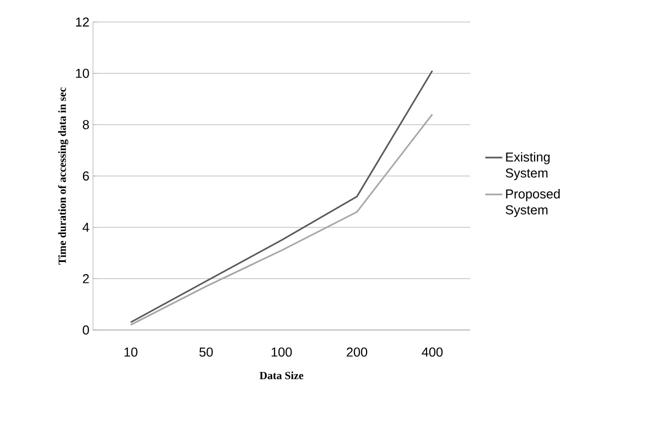 Image resolution: width=667 pixels, height=430 pixels. I want to click on y-tick-label: 4, so click(86, 227).